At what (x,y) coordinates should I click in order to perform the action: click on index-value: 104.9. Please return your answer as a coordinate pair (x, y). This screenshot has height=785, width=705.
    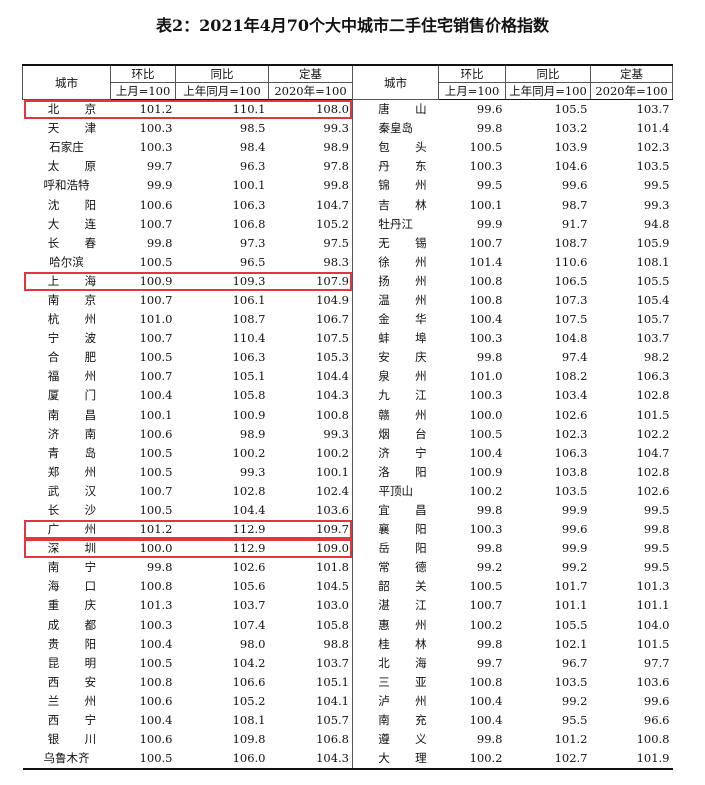
    Looking at the image, I should click on (310, 300).